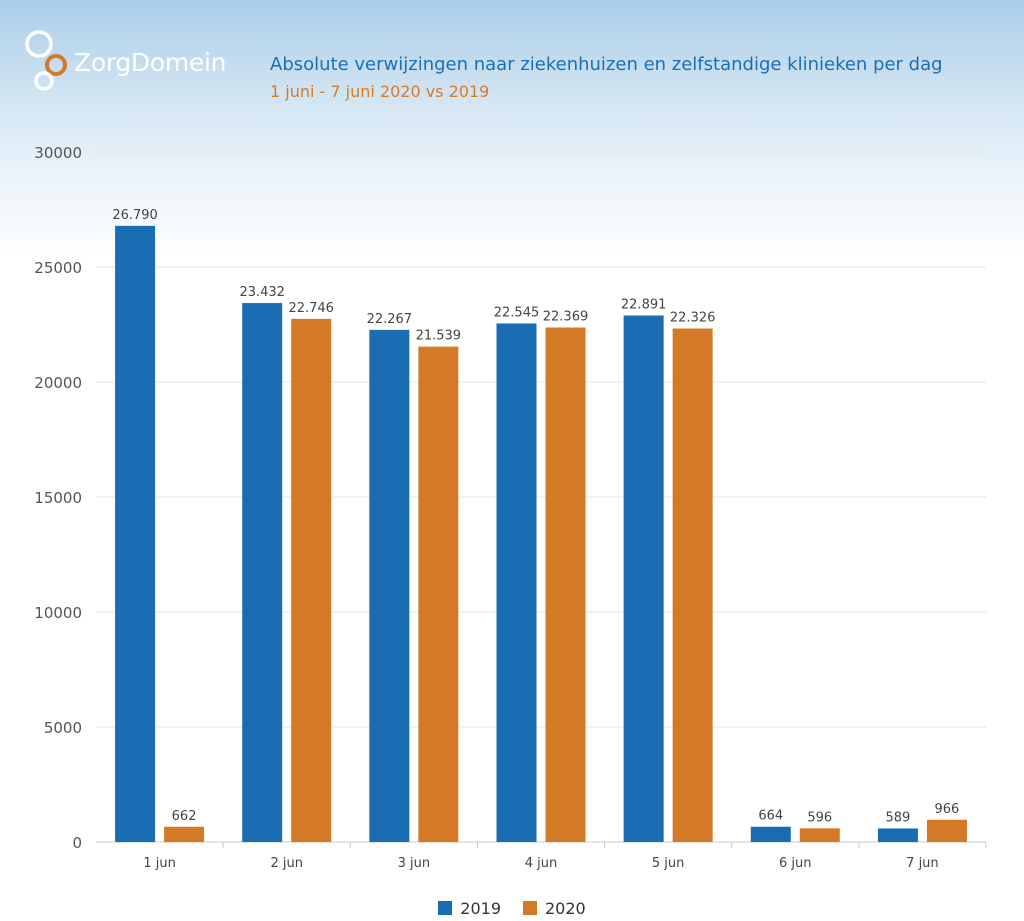  Describe the element at coordinates (311, 580) in the screenshot. I see `bar-2020-2-jun` at that location.